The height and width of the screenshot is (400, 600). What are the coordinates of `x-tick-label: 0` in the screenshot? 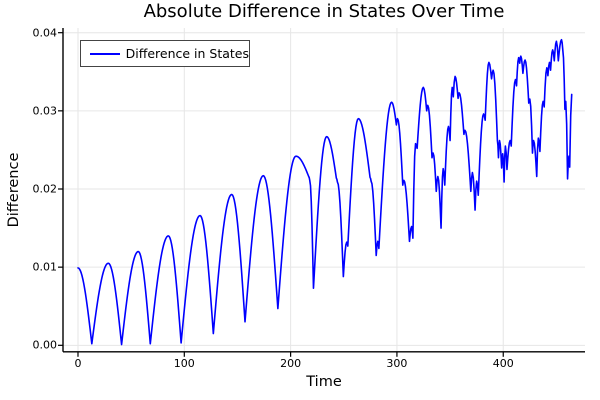 It's located at (78, 363).